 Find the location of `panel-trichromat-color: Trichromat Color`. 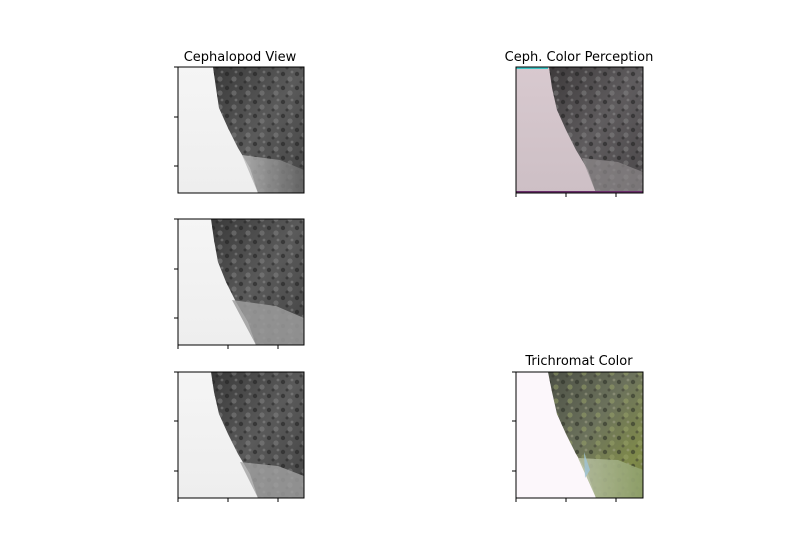

panel-trichromat-color: Trichromat Color is located at coordinates (578, 428).